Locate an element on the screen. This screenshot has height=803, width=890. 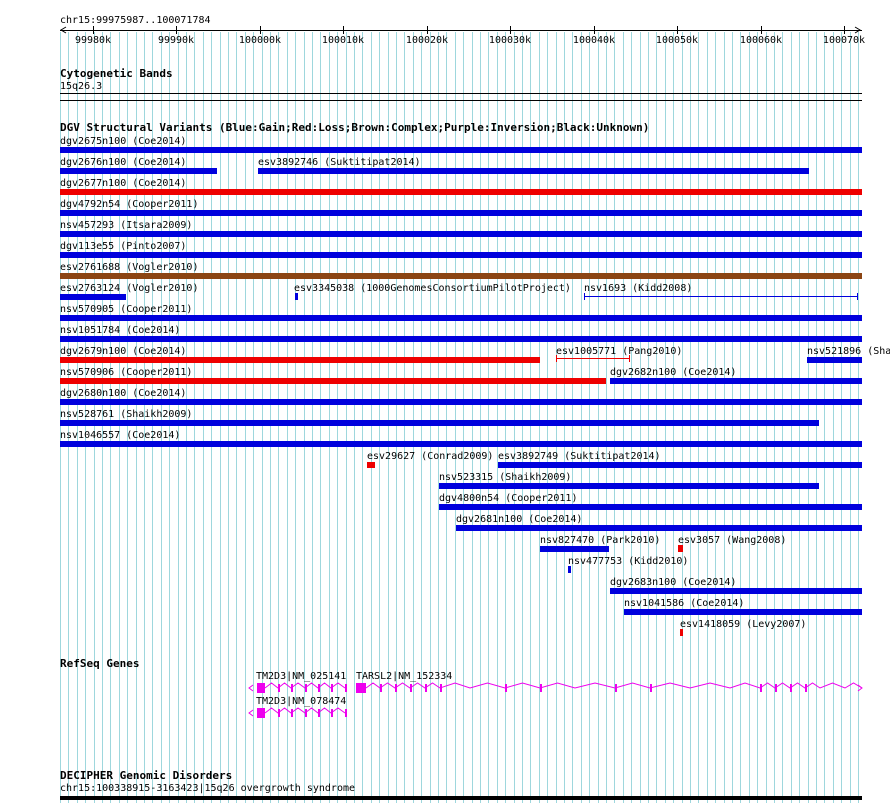
dgv-feature-label: nsv1041586 (Coe2014) is located at coordinates (684, 603).